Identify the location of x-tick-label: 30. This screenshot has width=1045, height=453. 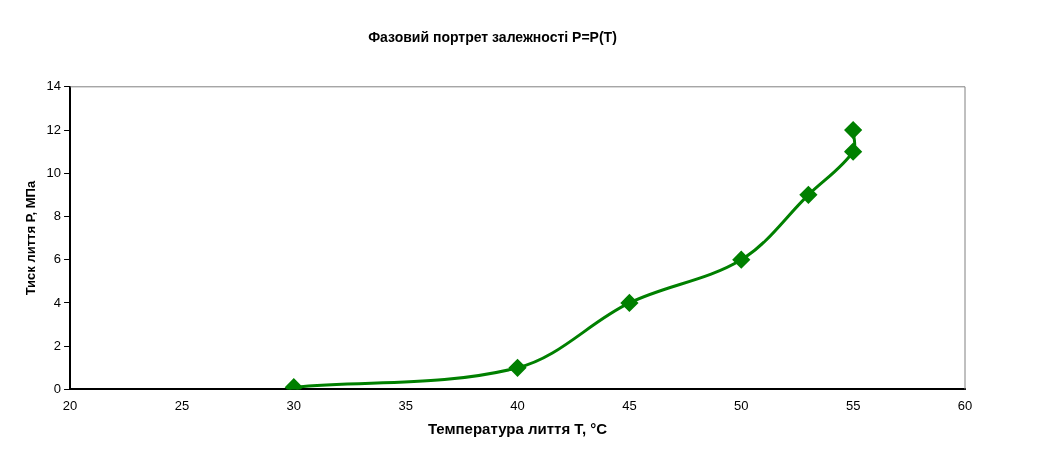
(294, 405).